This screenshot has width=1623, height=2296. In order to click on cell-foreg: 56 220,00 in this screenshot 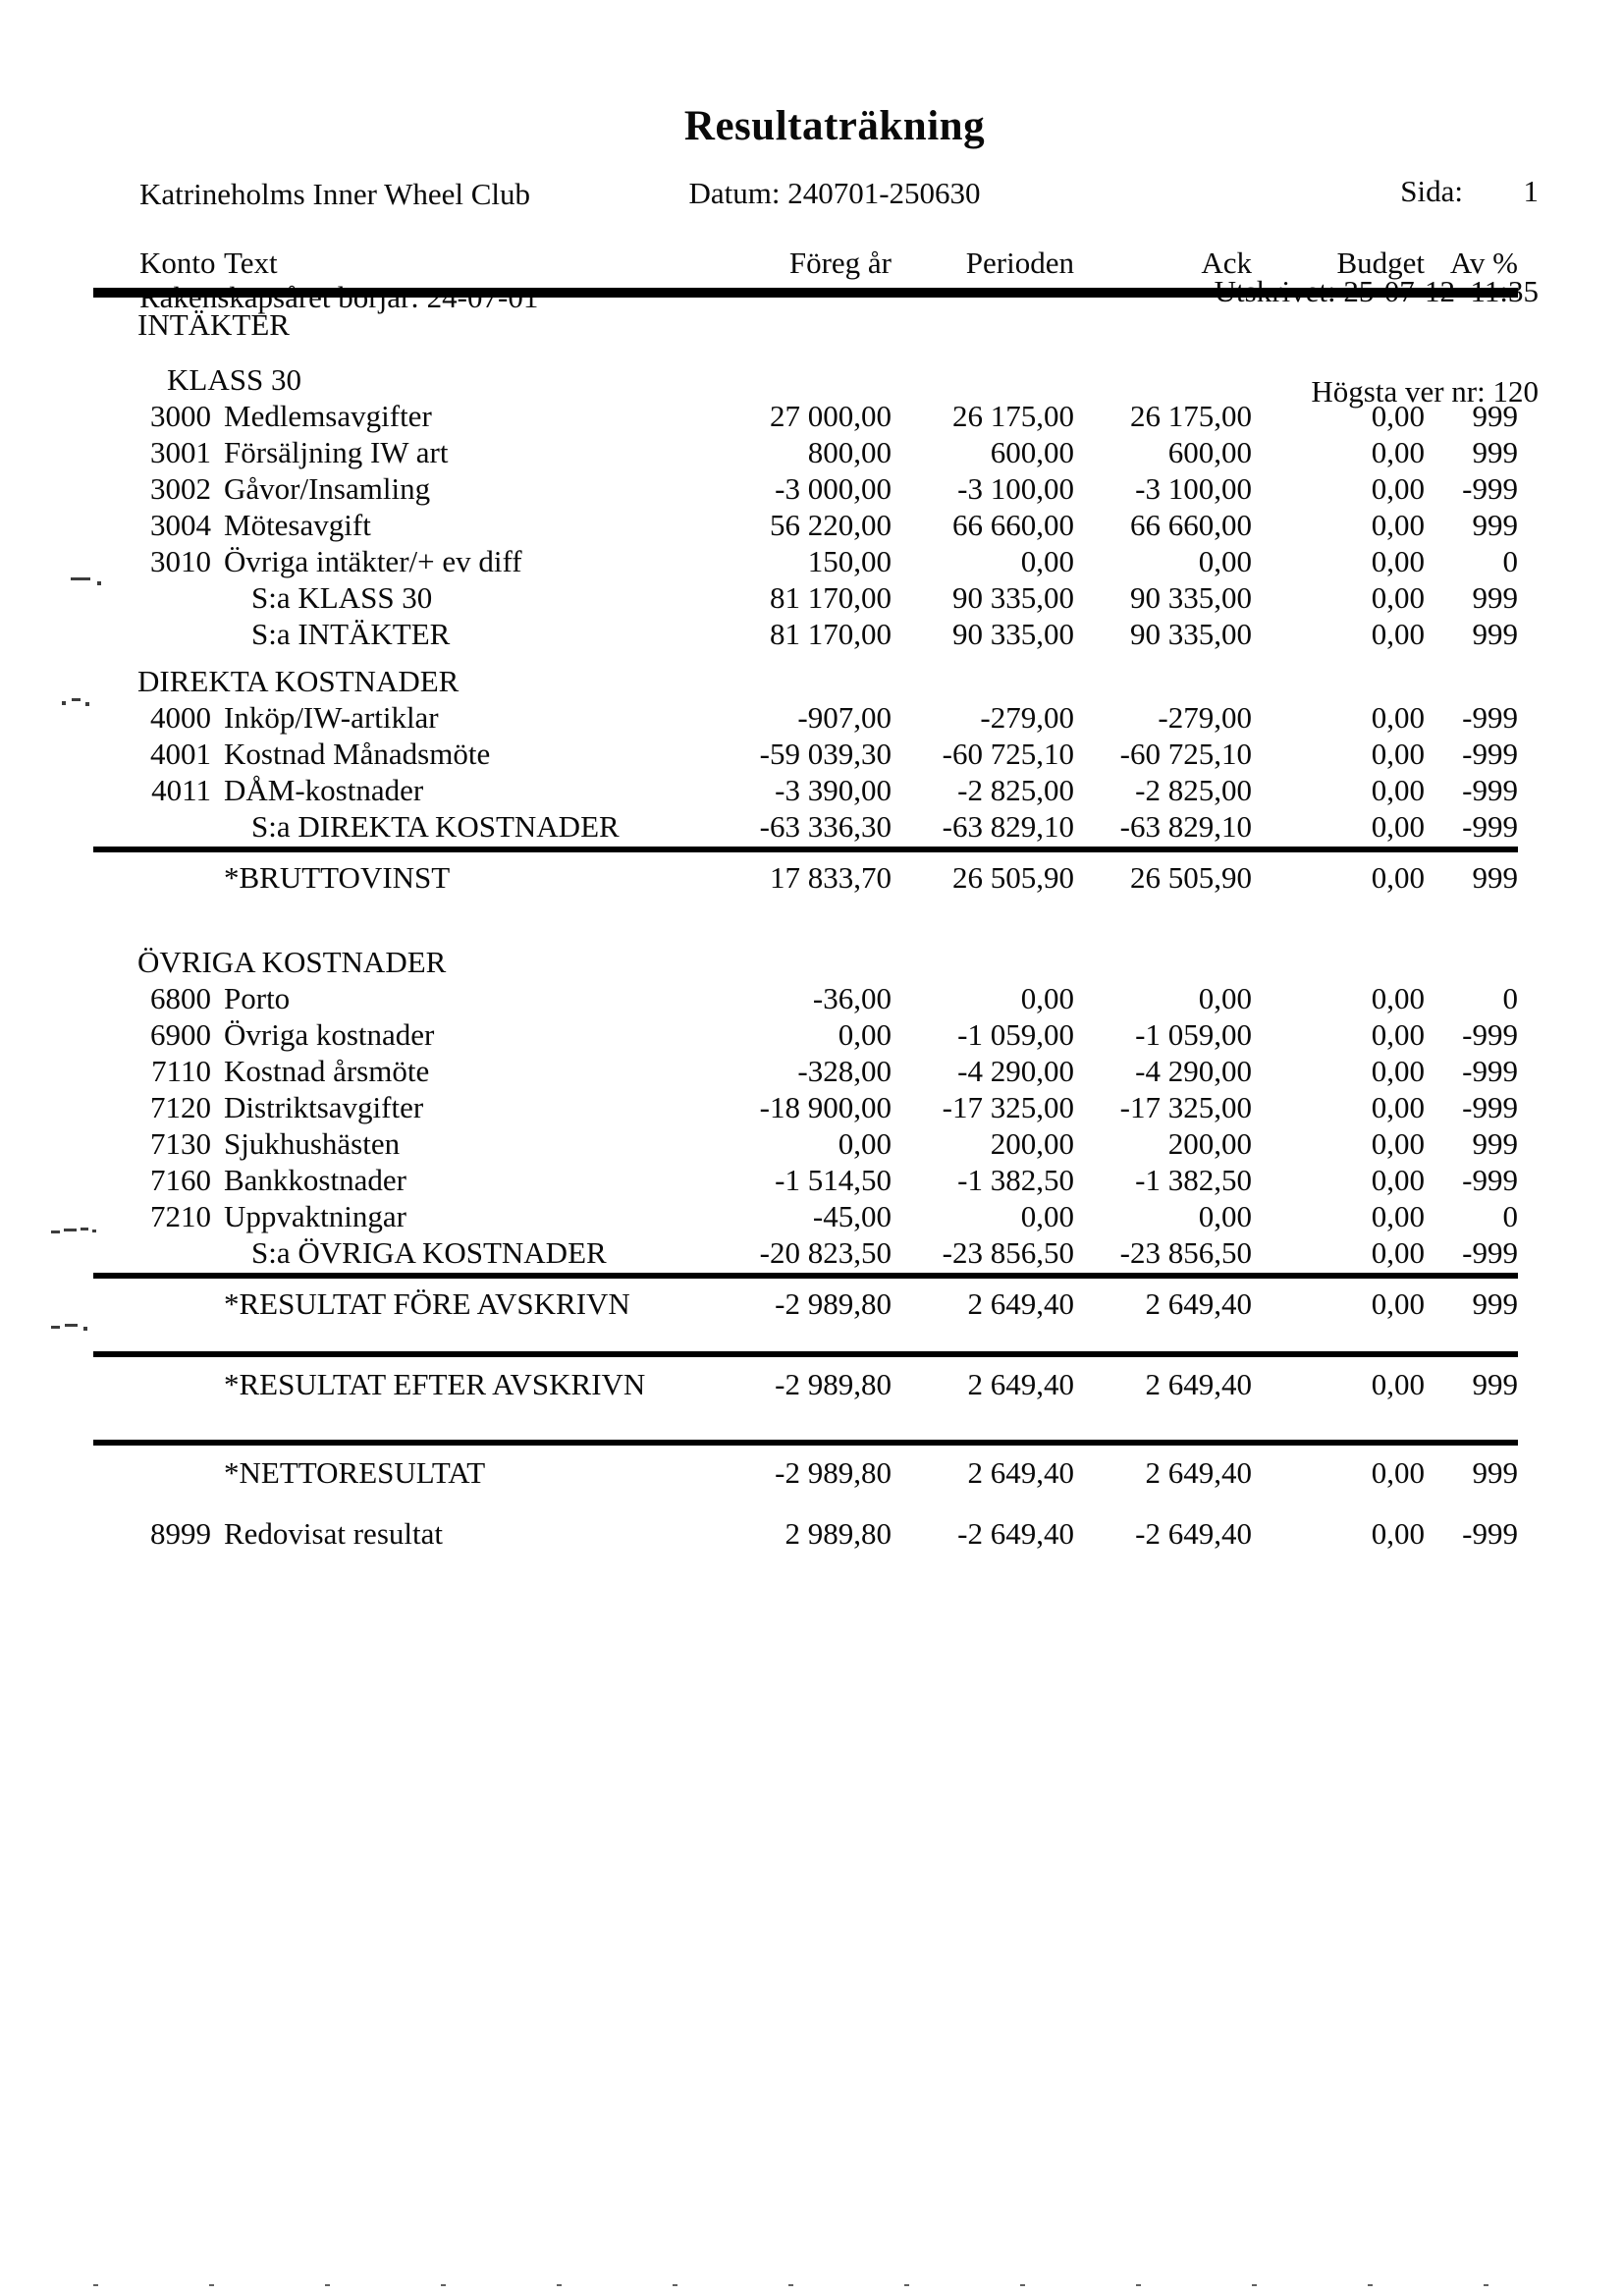, I will do `click(831, 525)`.